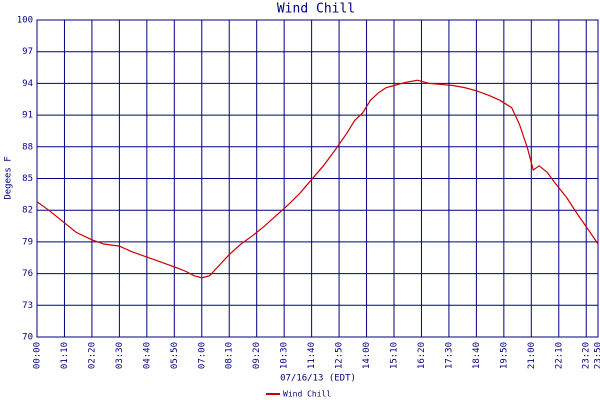  I want to click on y-tick-label: 82, so click(27, 211).